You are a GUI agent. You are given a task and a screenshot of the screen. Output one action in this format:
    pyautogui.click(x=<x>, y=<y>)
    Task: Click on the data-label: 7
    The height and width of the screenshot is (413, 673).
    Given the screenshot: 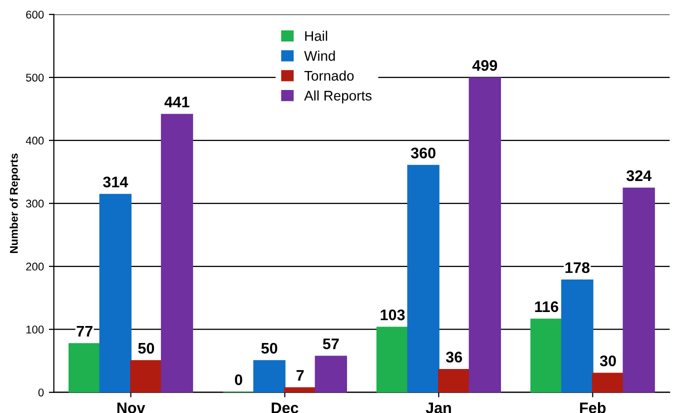 What is the action you would take?
    pyautogui.click(x=300, y=375)
    